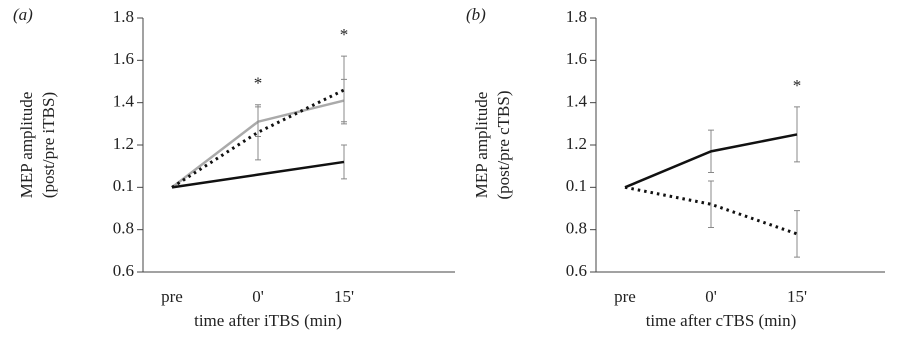  I want to click on y-axis-label: (post/pre iTBS), so click(48, 145).